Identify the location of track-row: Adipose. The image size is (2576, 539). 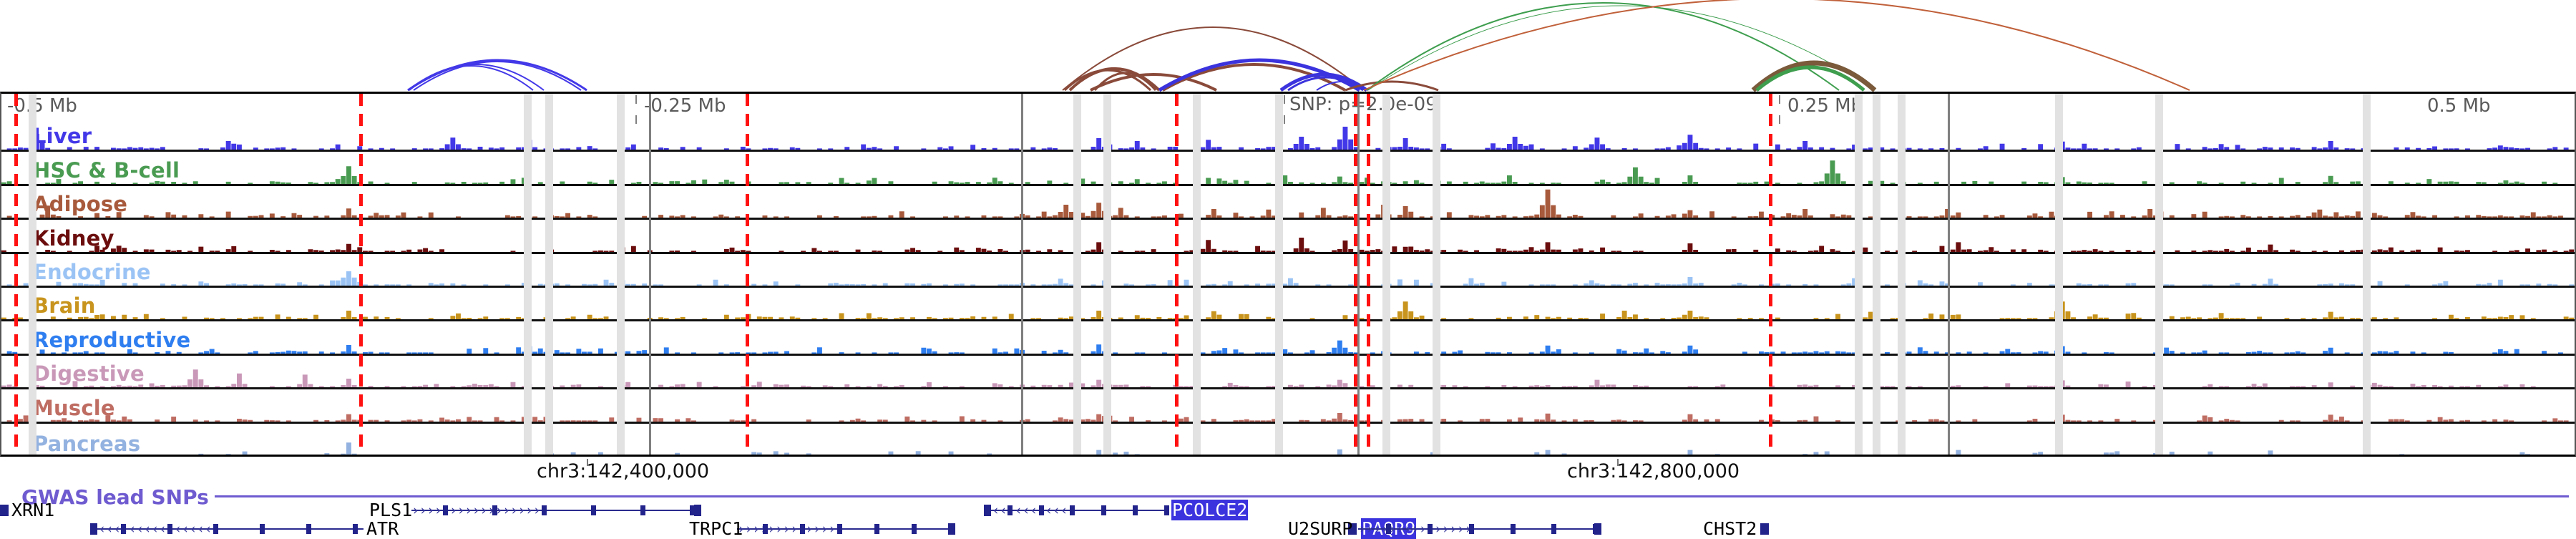
(1288, 203).